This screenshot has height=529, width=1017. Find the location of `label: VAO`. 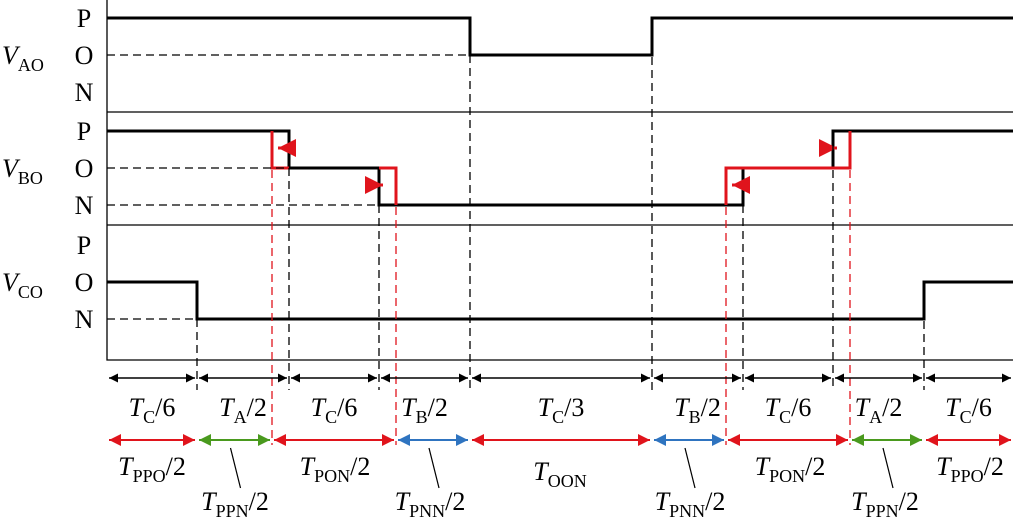

label: VAO is located at coordinates (23, 58).